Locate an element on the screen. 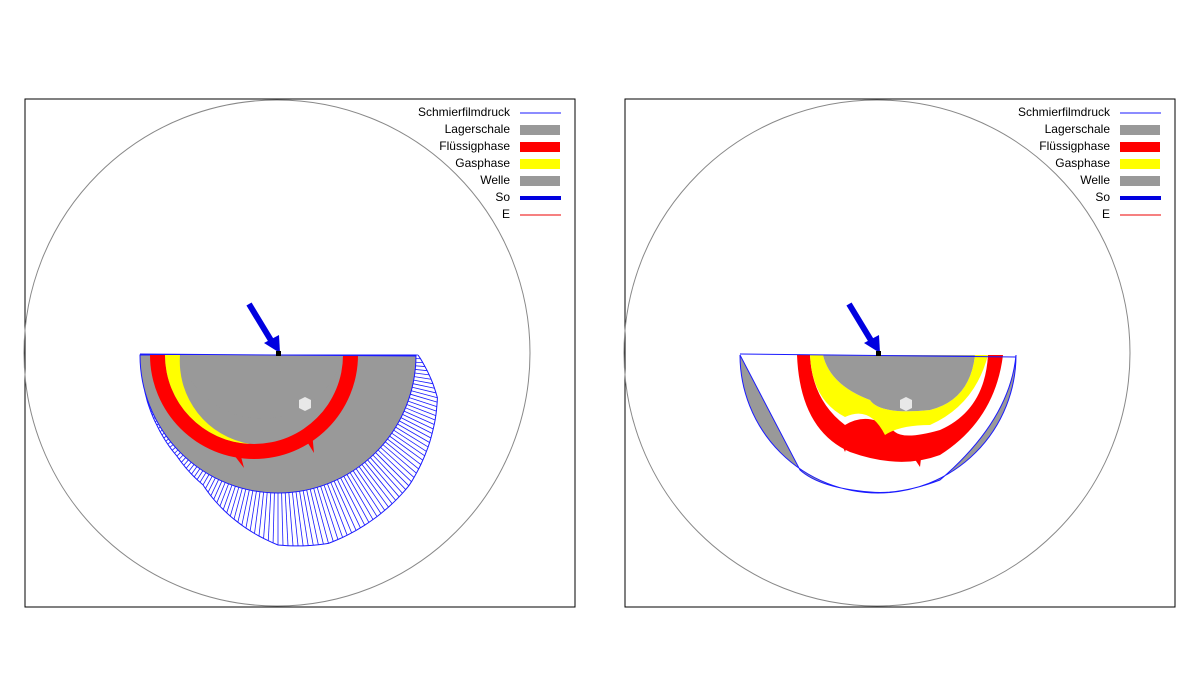 This screenshot has width=1200, height=675. shaft is located at coordinates (899, 383).